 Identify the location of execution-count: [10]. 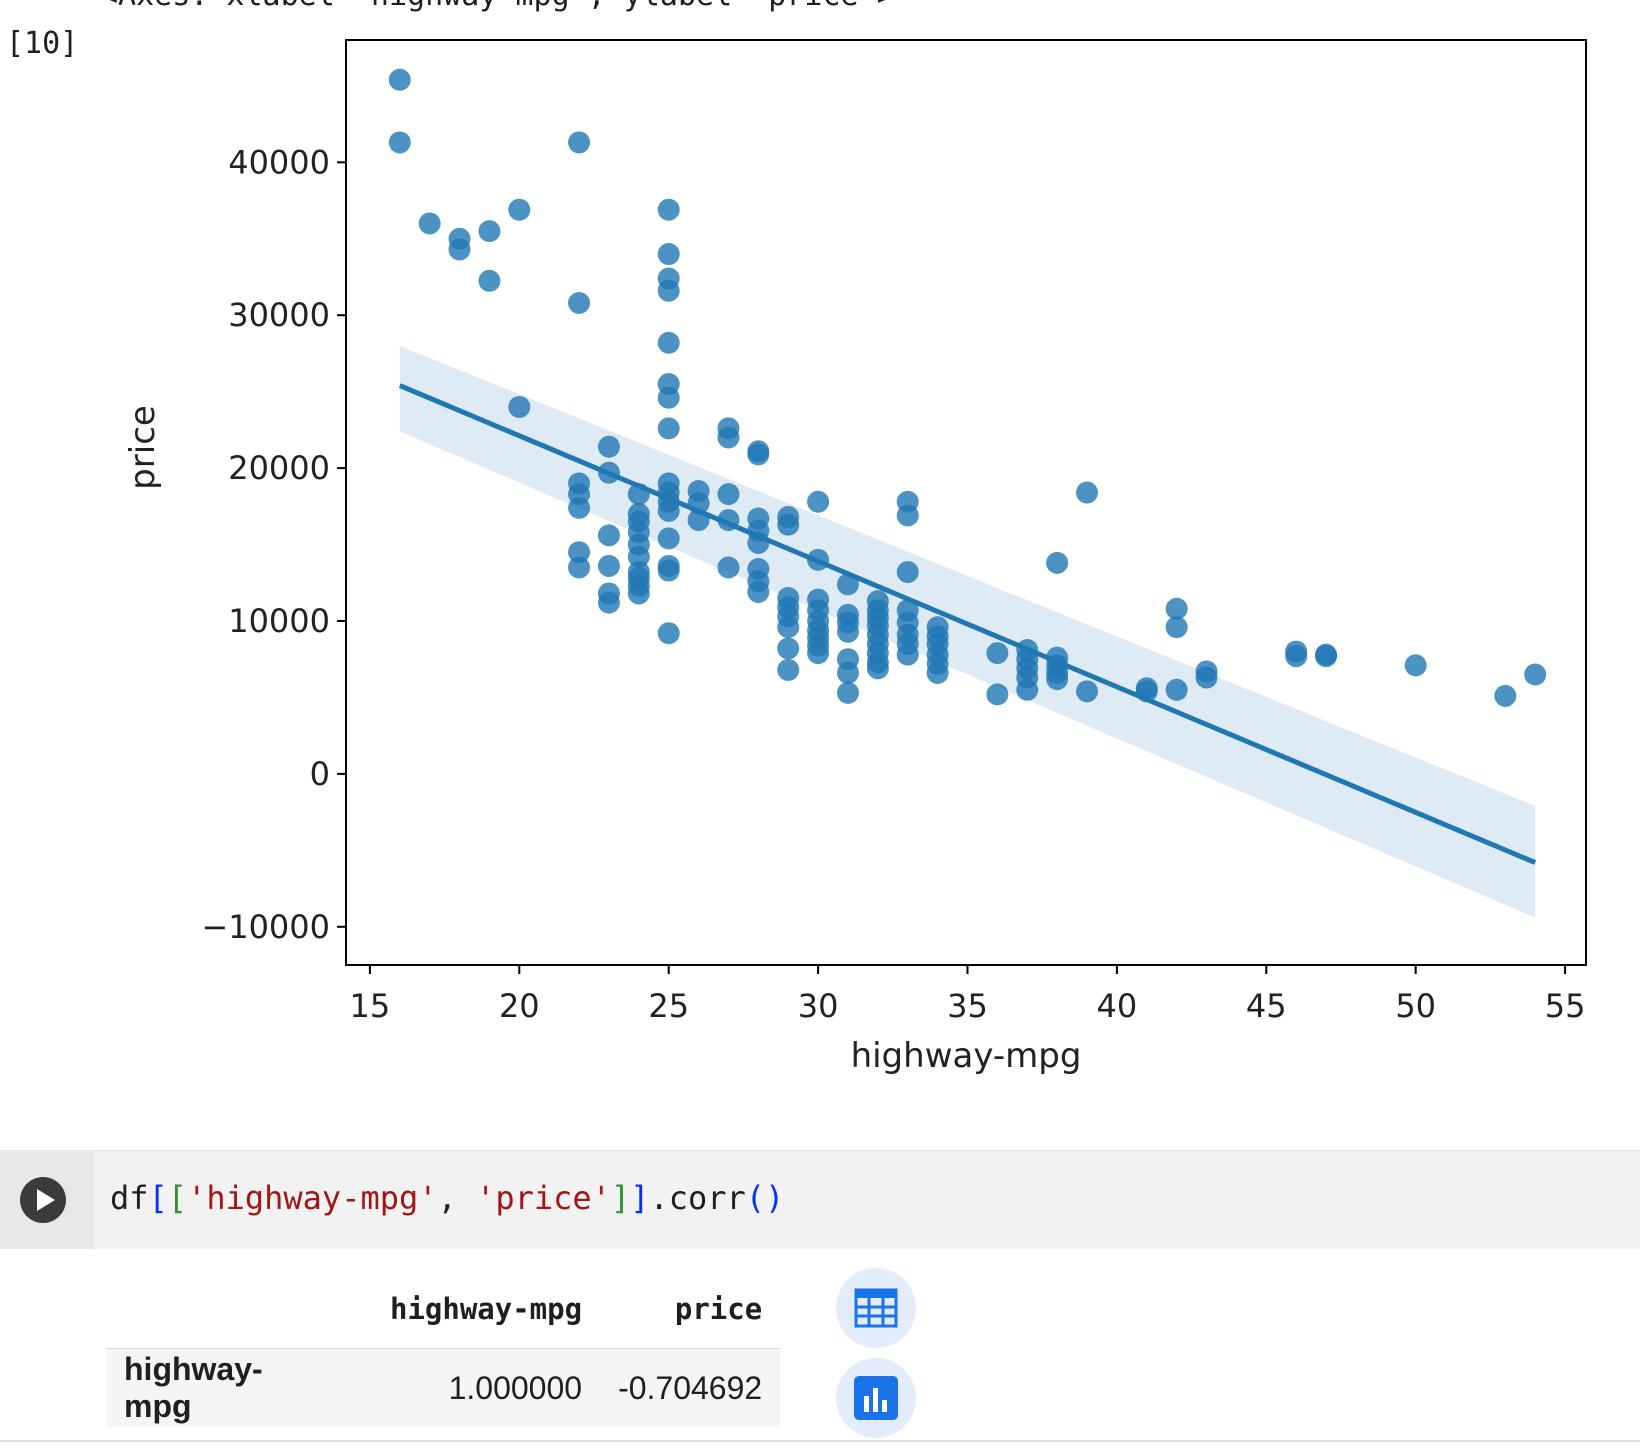
(42, 43).